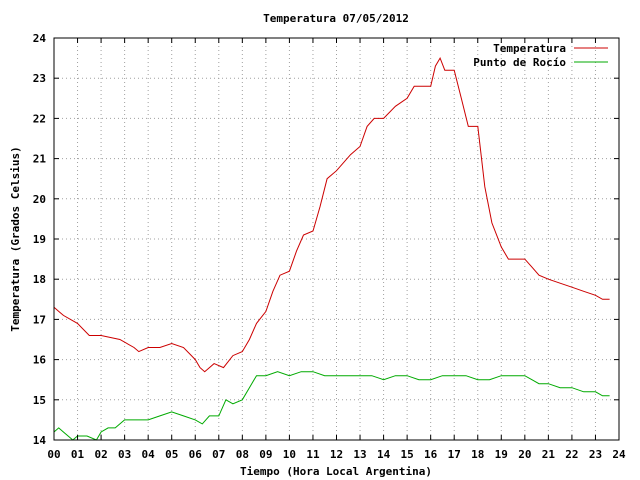  I want to click on chart-title: Temperatura 07/05/2012, so click(336, 18).